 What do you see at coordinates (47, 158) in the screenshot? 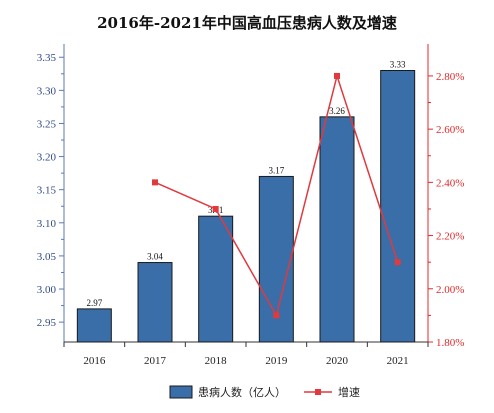
I see `left-tick-label: 3.20` at bounding box center [47, 158].